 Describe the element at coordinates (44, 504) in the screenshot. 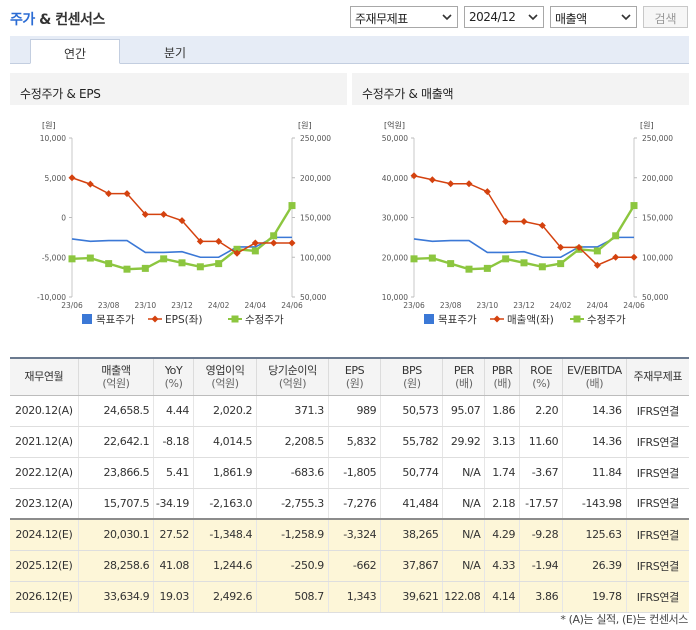

I see `table-cell: 2023.12(A)` at that location.